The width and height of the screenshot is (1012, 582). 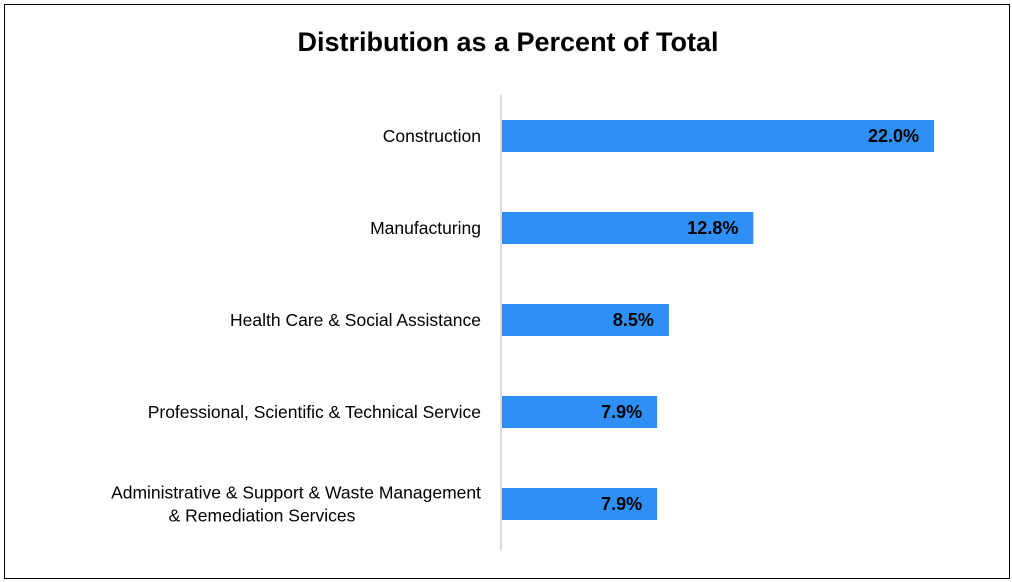 I want to click on data-label: 8.5%, so click(x=633, y=320).